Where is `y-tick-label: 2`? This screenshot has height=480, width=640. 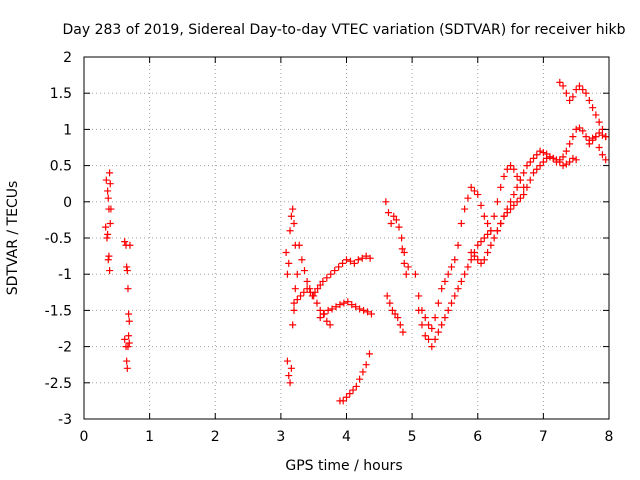 y-tick-label: 2 is located at coordinates (67, 58).